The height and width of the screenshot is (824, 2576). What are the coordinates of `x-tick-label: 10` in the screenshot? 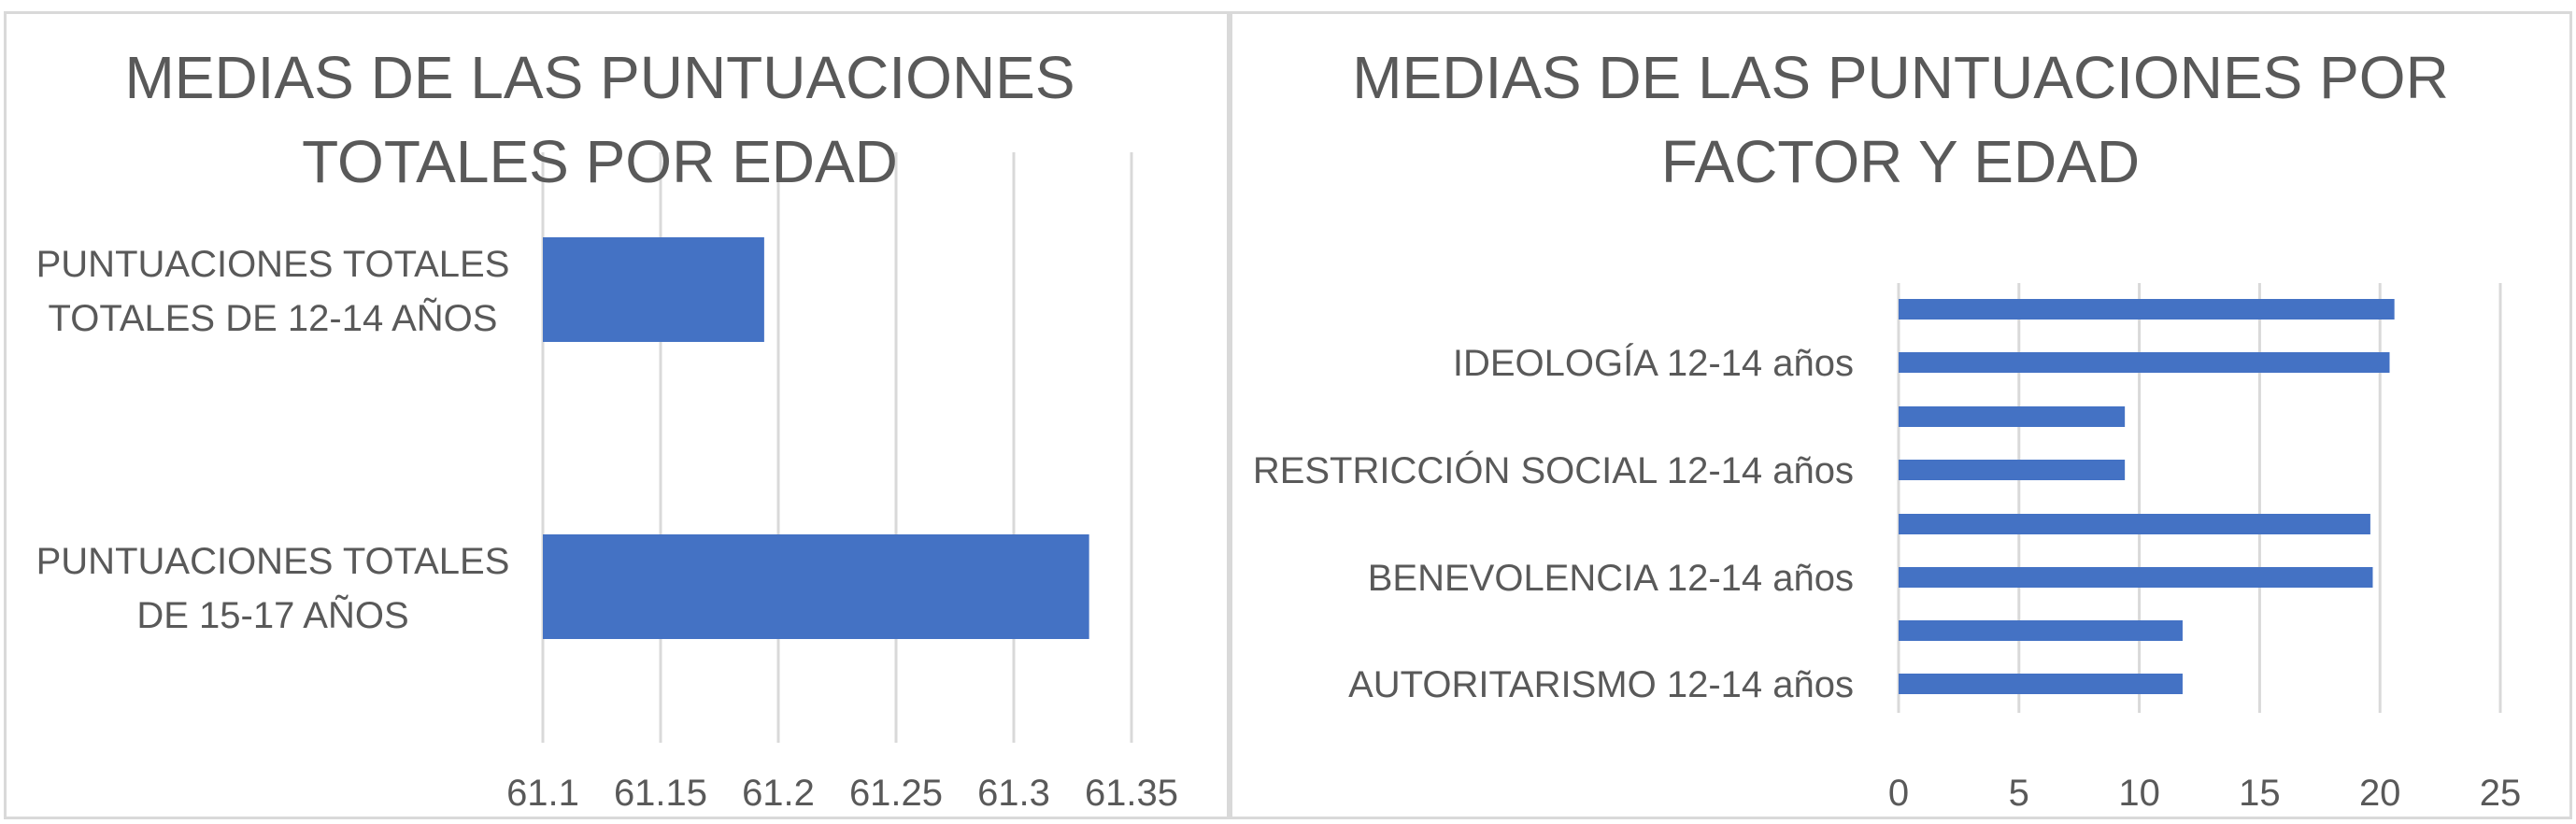 It's located at (2139, 793).